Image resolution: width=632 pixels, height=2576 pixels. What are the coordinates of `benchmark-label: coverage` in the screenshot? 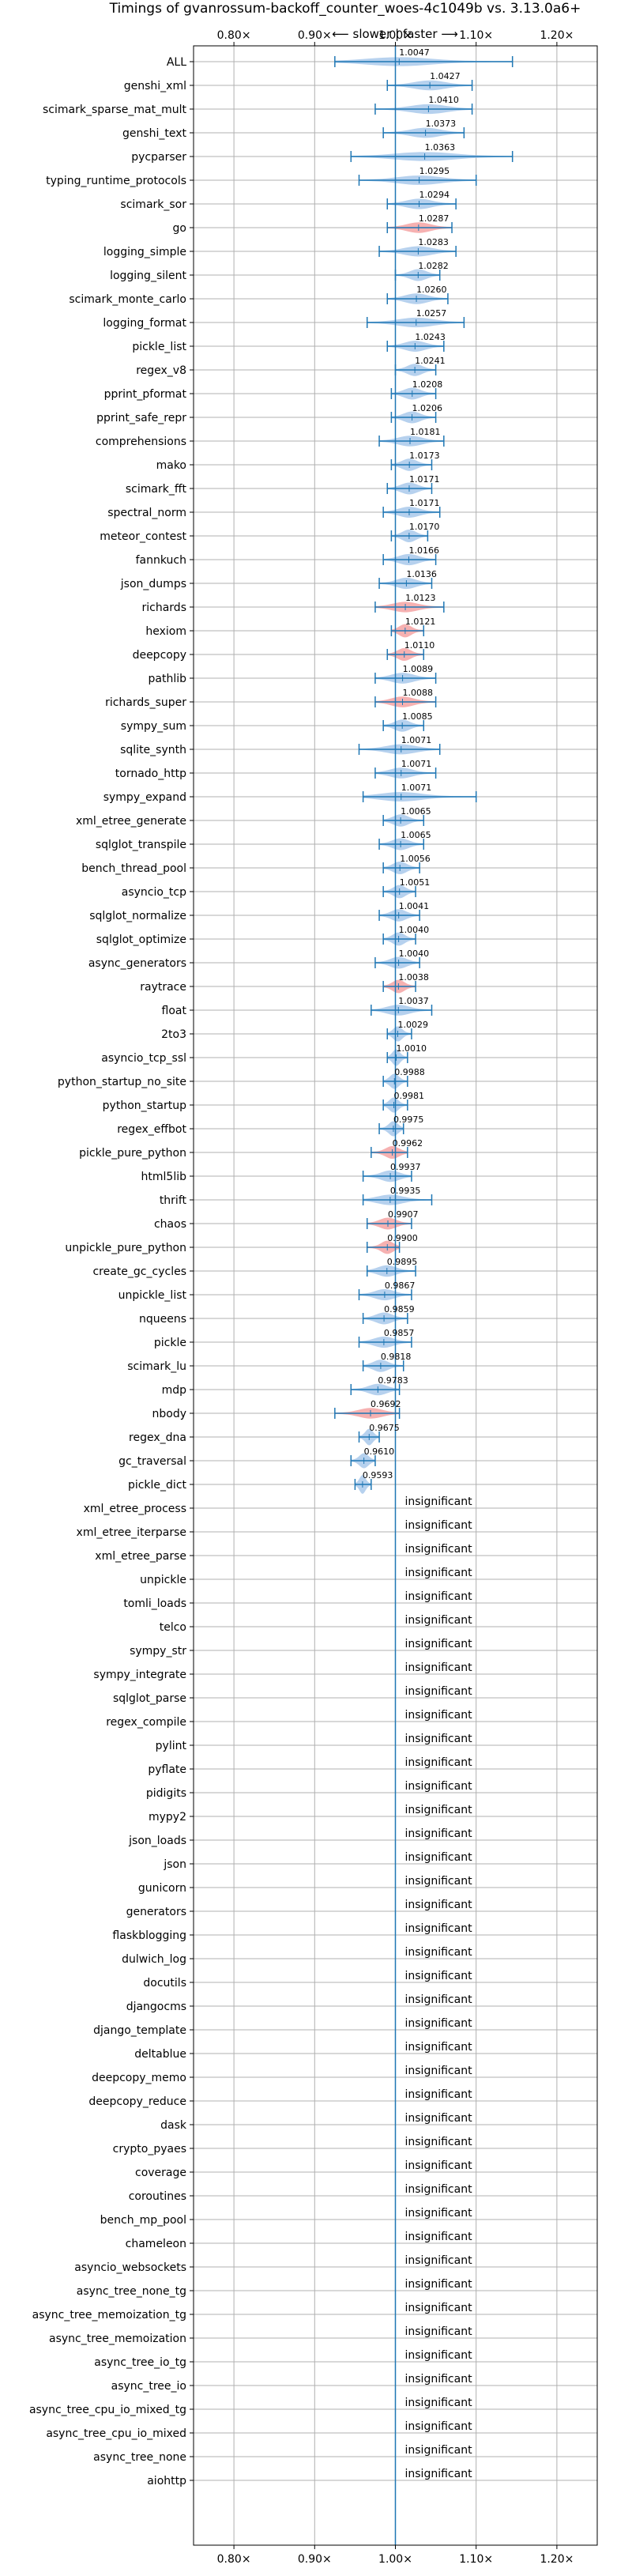 It's located at (161, 2173).